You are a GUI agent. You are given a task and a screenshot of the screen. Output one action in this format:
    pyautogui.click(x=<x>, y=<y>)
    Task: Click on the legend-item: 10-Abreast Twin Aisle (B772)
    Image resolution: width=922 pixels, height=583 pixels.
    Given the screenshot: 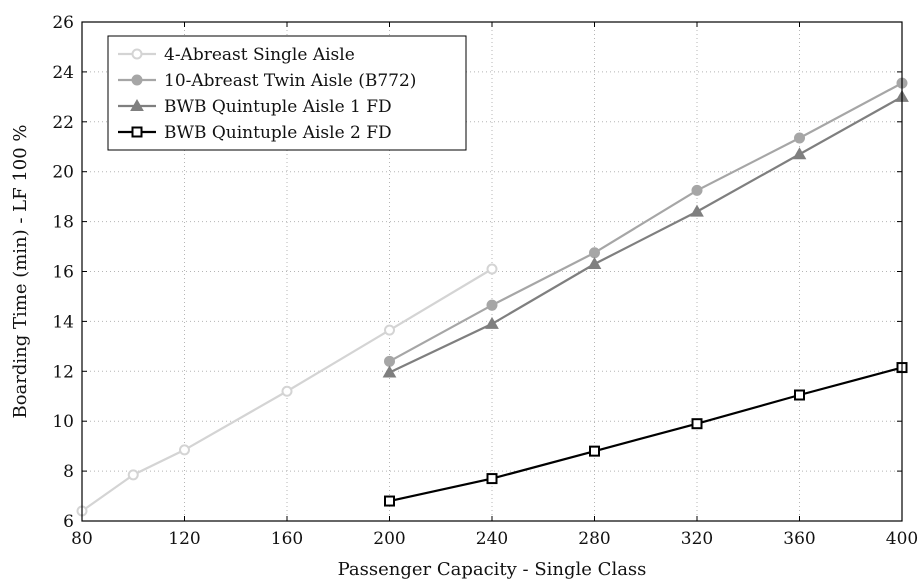 What is the action you would take?
    pyautogui.click(x=267, y=81)
    